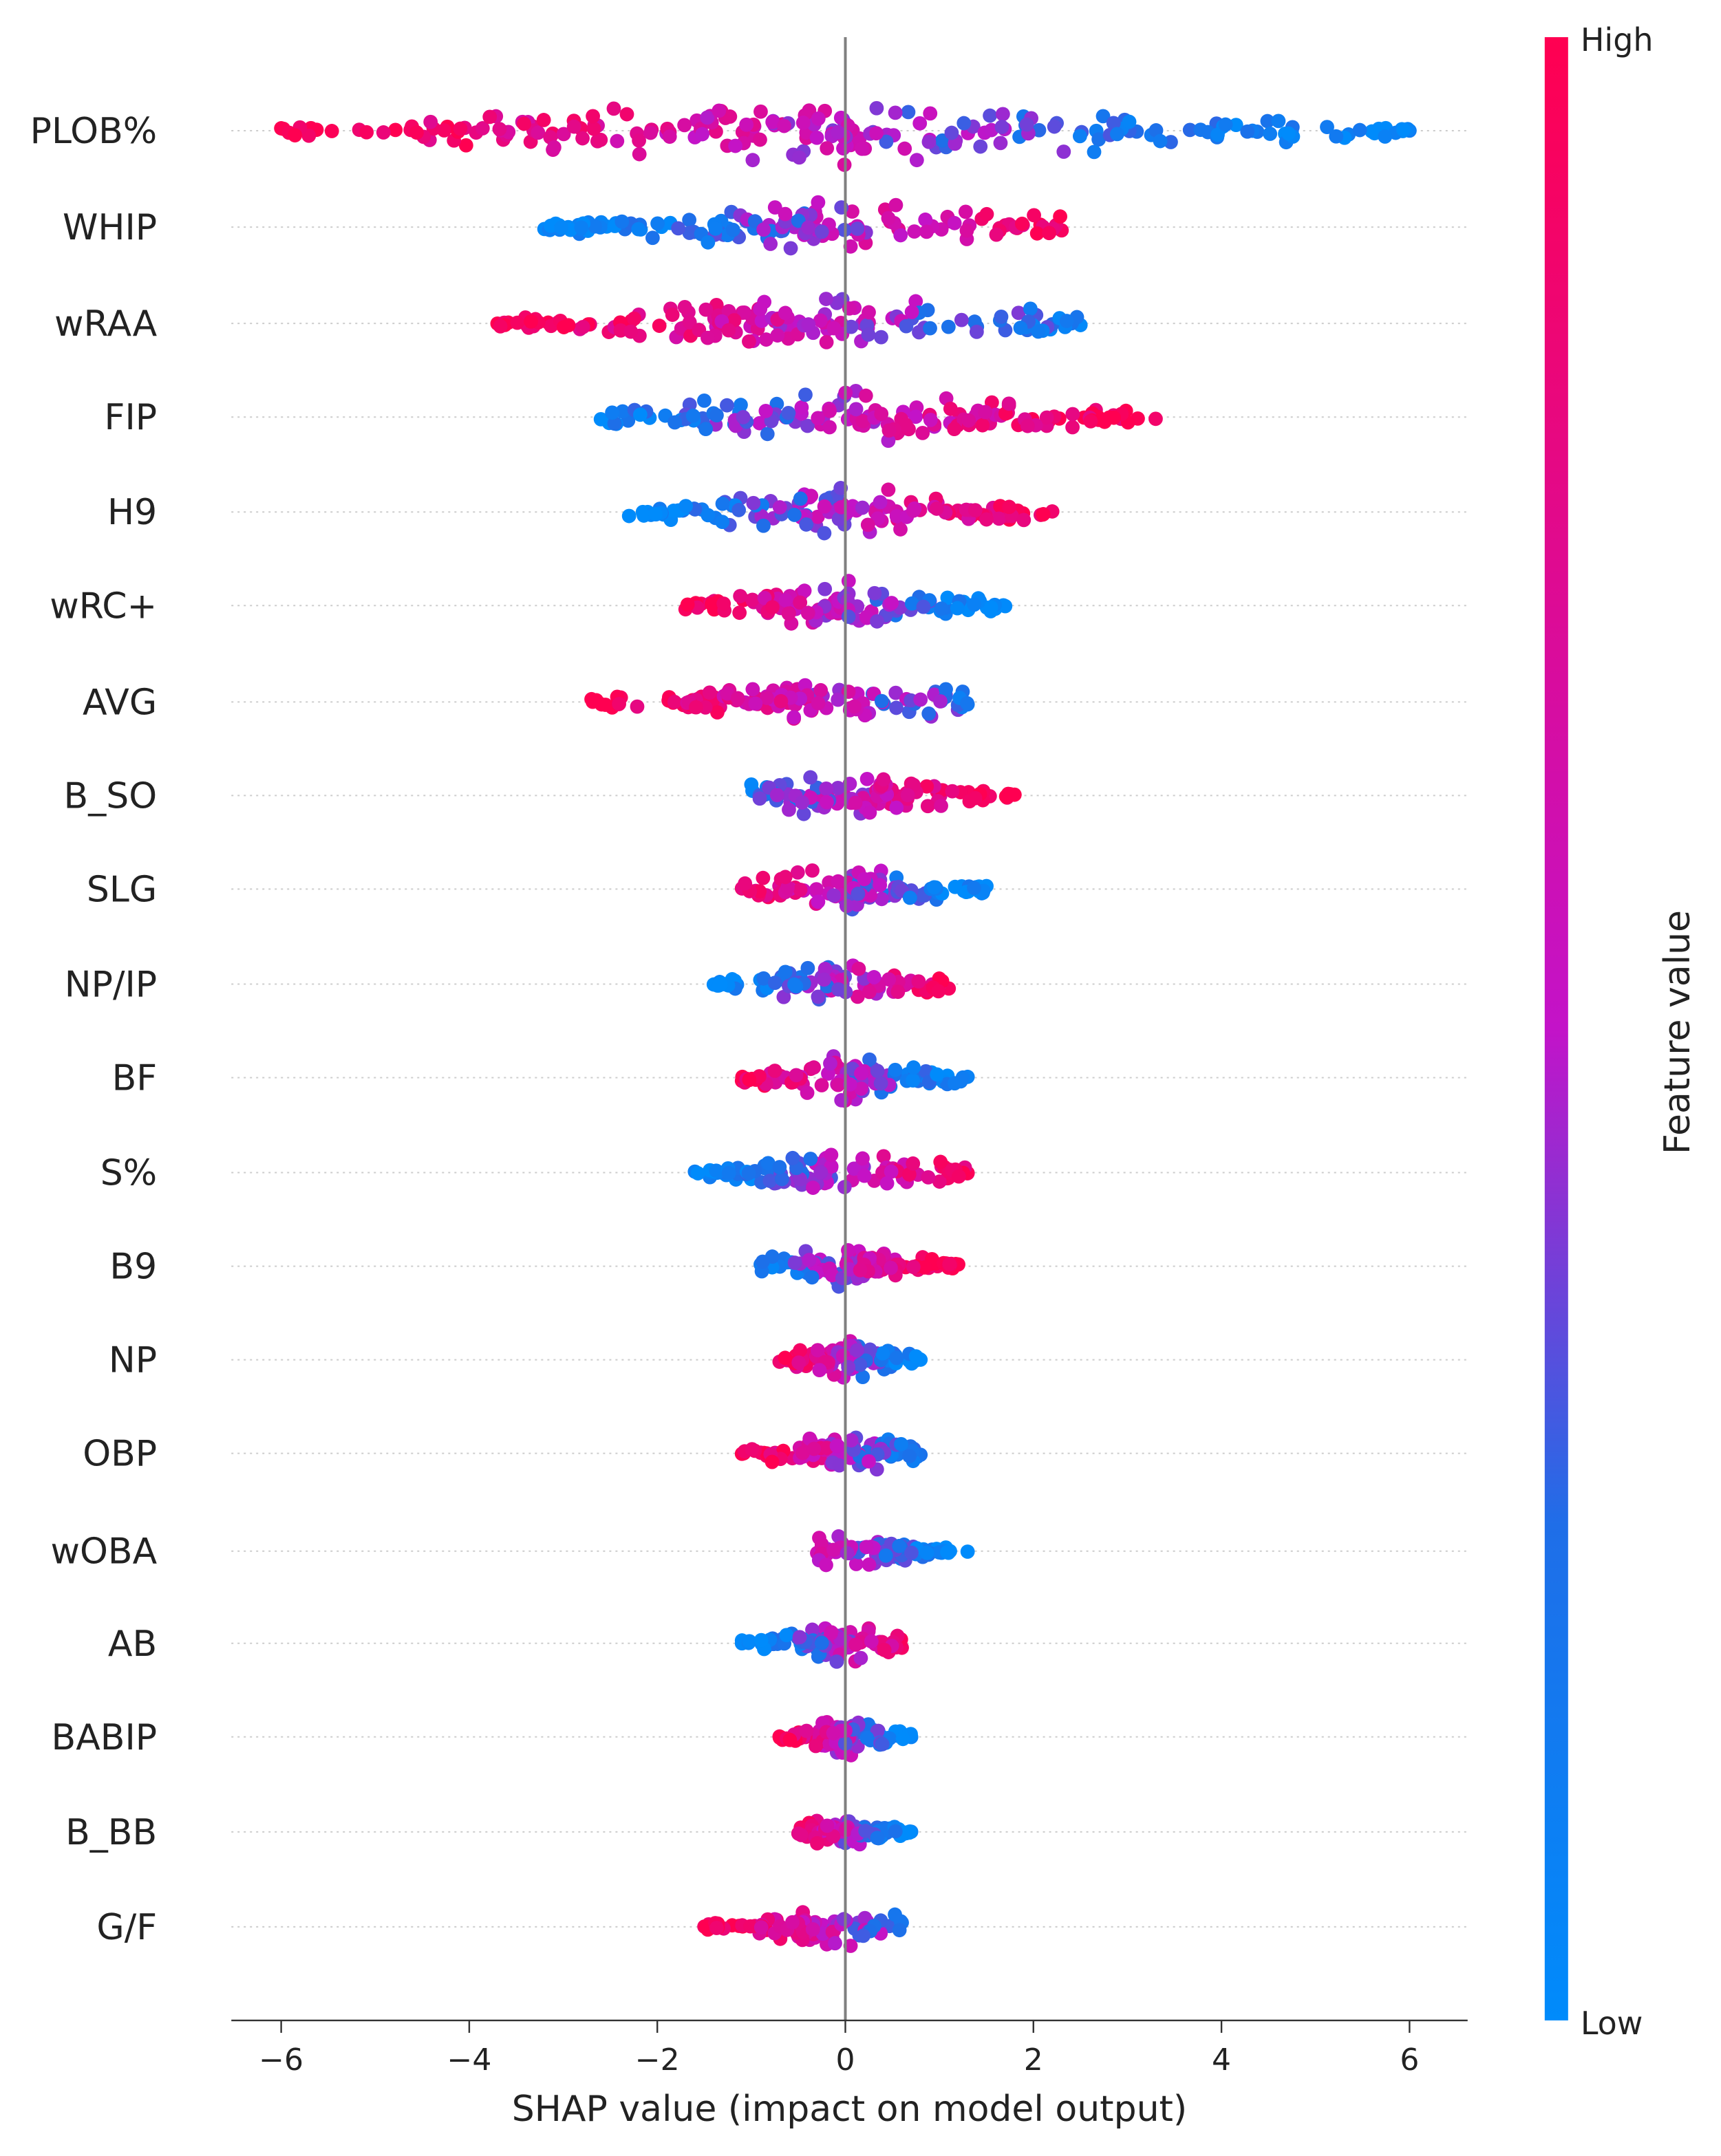 The height and width of the screenshot is (2156, 1721). Describe the element at coordinates (883, 795) in the screenshot. I see `feature-points` at that location.